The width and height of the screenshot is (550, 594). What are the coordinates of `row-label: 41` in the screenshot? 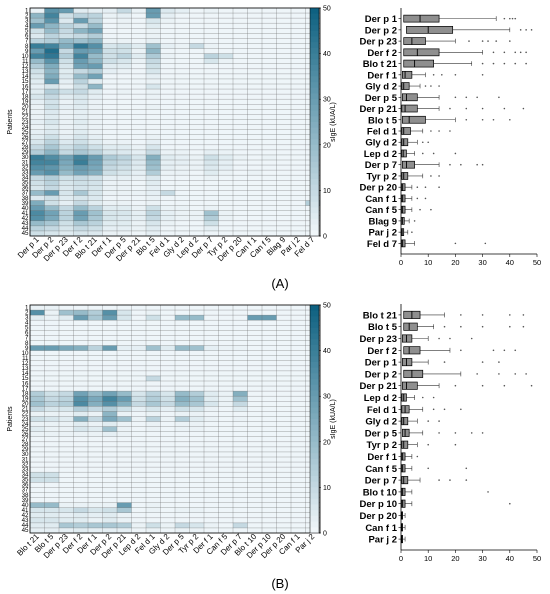 It's located at (25, 510).